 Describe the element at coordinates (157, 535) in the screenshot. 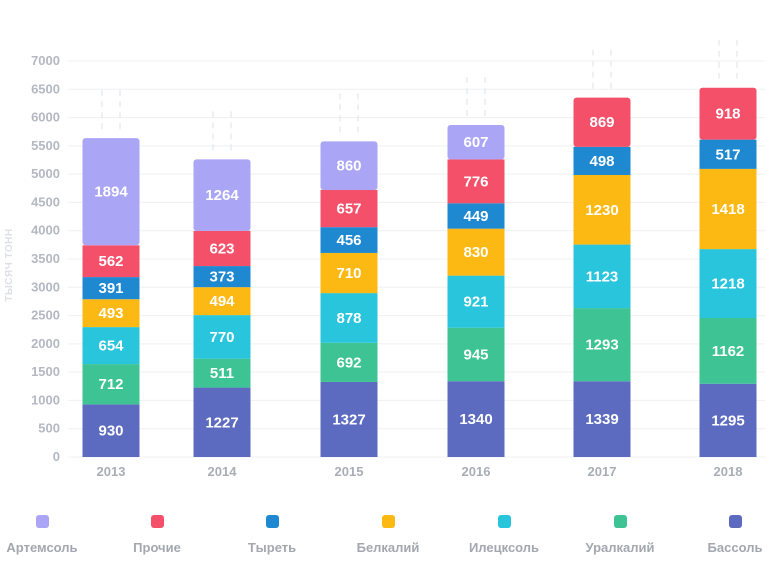

I see `legend-item: Прочие` at that location.